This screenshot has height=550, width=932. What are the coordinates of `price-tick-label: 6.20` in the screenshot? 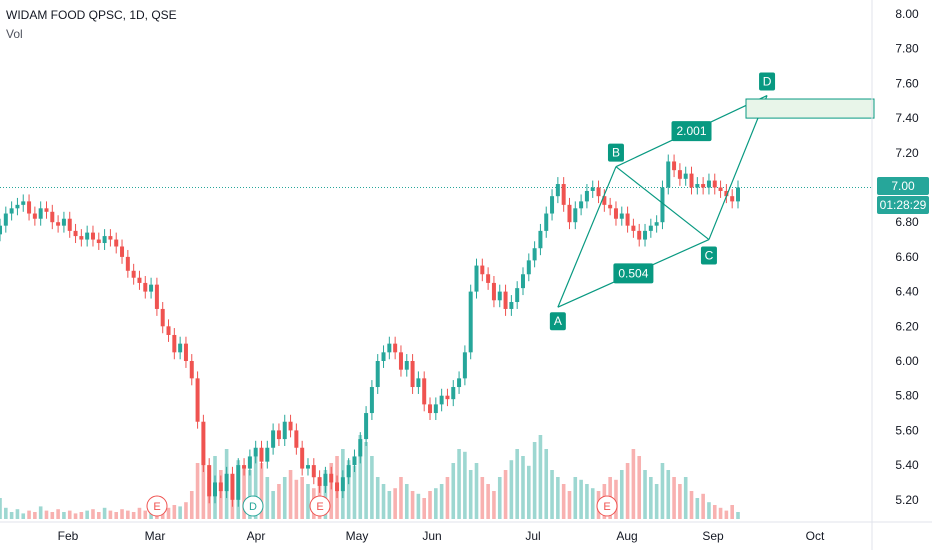 It's located at (907, 326).